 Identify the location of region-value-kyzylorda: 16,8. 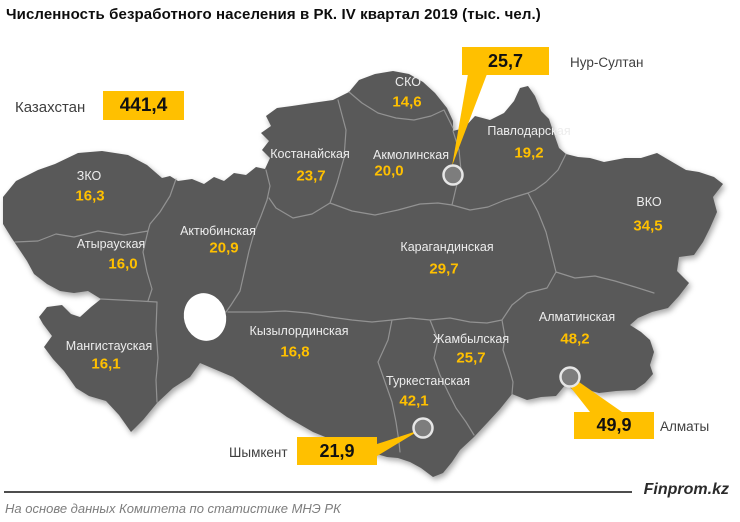
(295, 352).